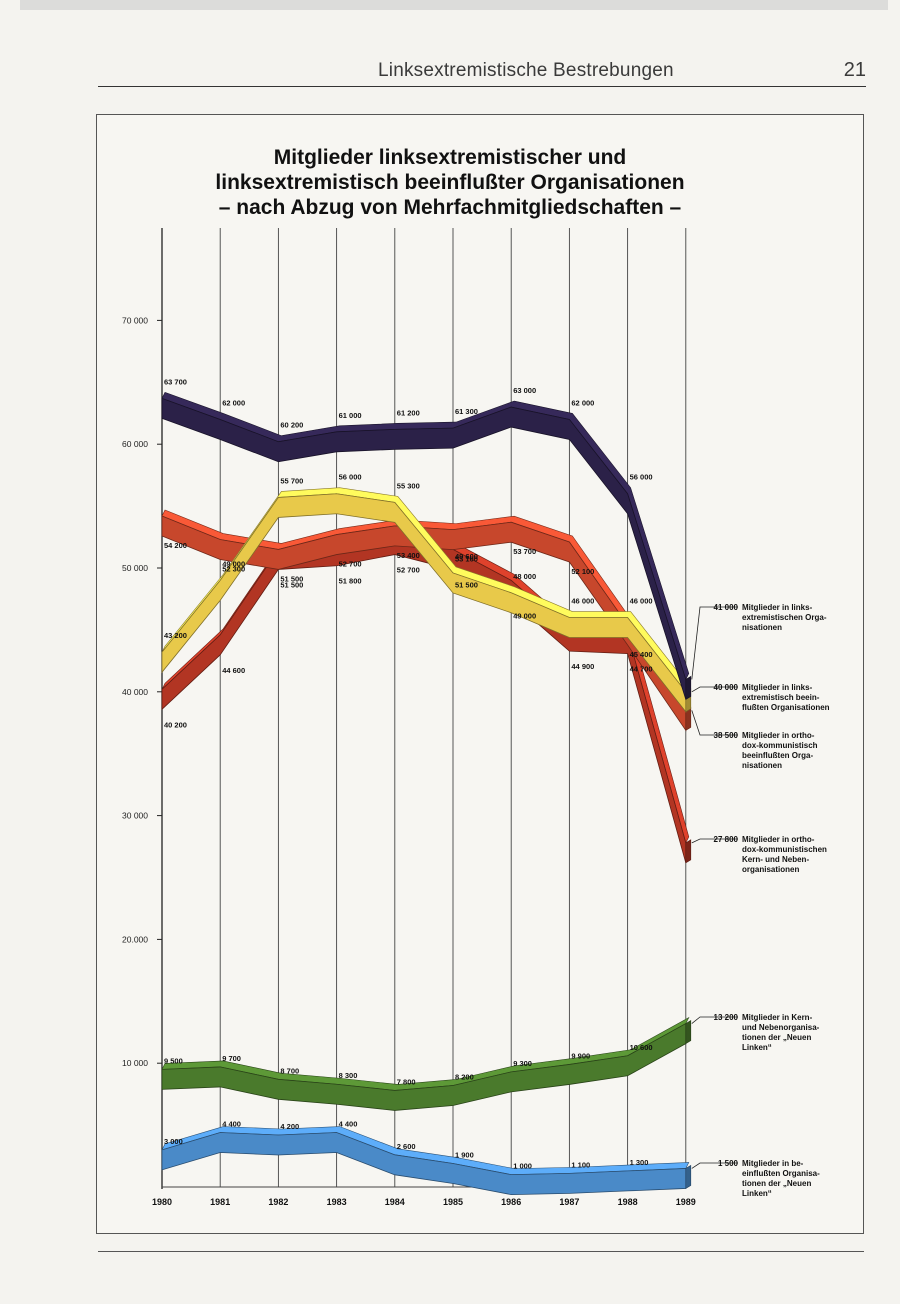  What do you see at coordinates (770, 869) in the screenshot?
I see `legend-text: organisationen` at bounding box center [770, 869].